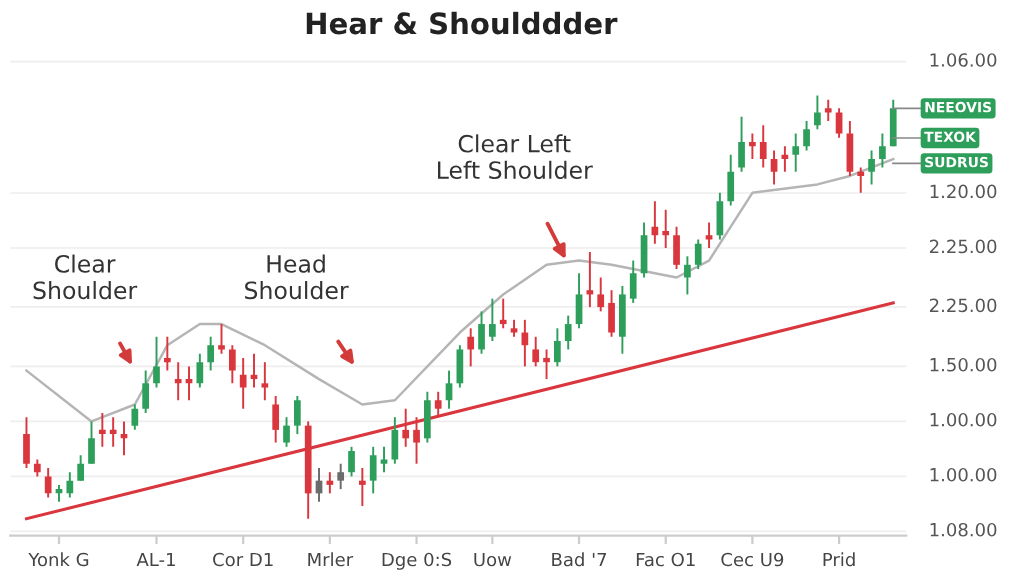 The height and width of the screenshot is (576, 1024). What do you see at coordinates (297, 277) in the screenshot?
I see `annotation: Head Shoulder` at bounding box center [297, 277].